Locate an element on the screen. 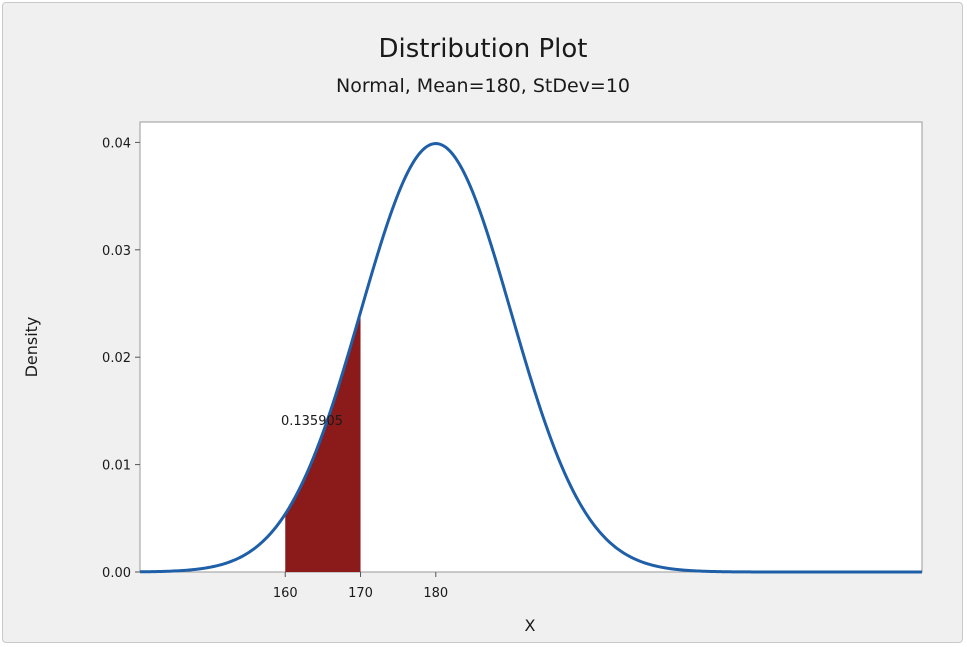 The width and height of the screenshot is (967, 647). y-tick-layer: 0.00 0.01 0.02 0.03 0.04 is located at coordinates (121, 358).